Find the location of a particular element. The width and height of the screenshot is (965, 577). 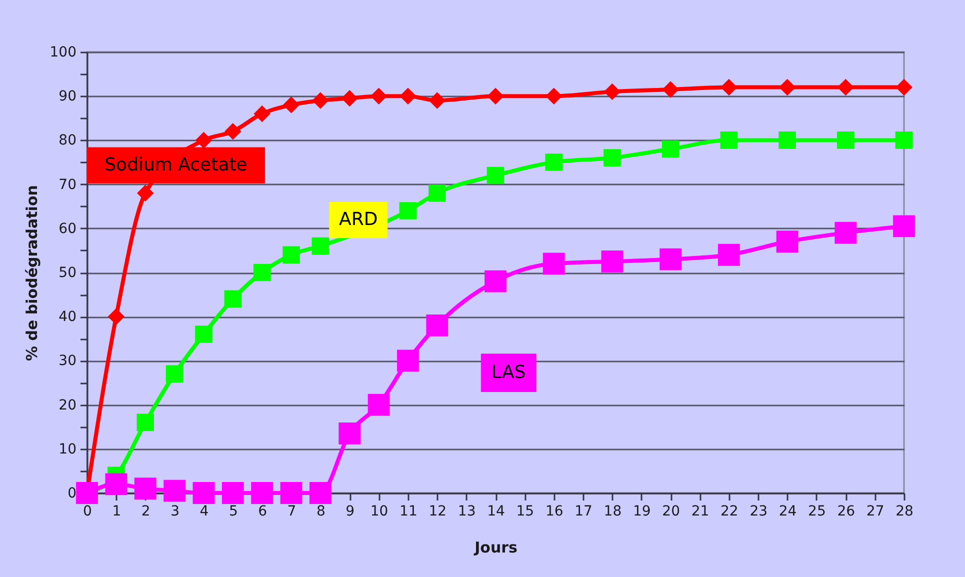

x-tick-label: 12 is located at coordinates (437, 512).